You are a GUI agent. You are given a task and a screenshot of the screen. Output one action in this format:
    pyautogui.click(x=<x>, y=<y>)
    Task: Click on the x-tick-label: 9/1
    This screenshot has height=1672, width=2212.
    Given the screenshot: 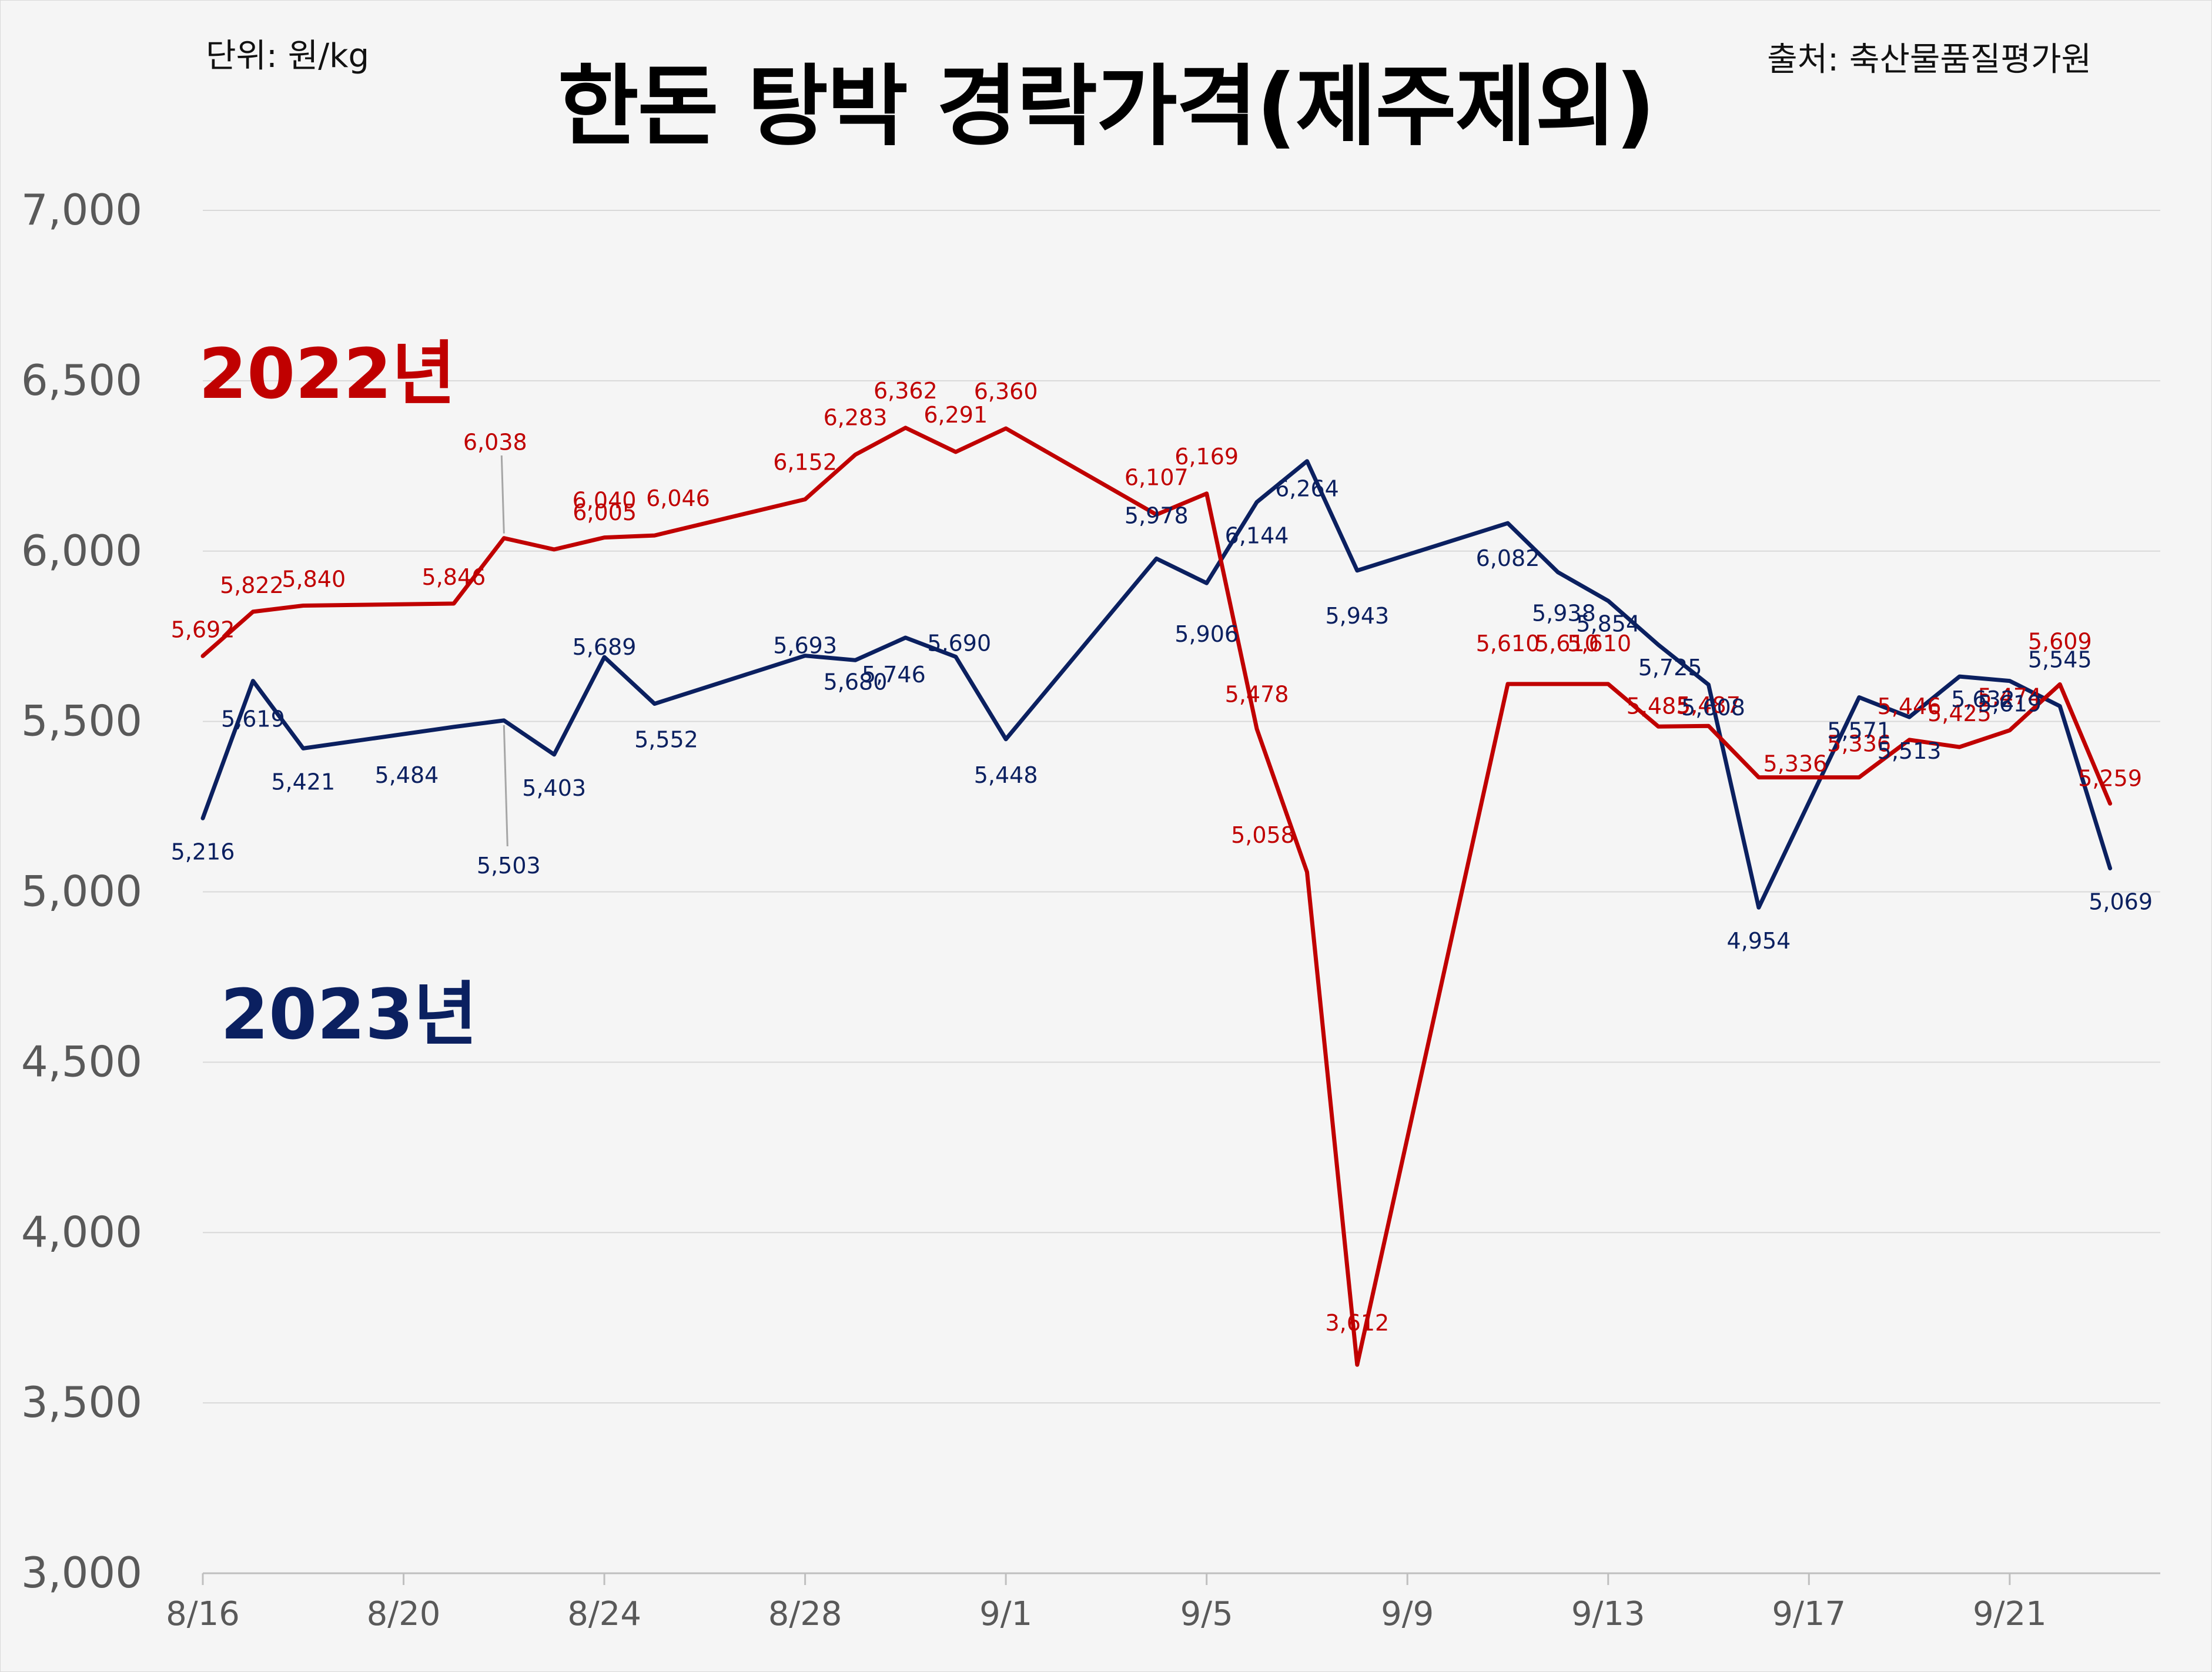 What is the action you would take?
    pyautogui.click(x=1005, y=1614)
    